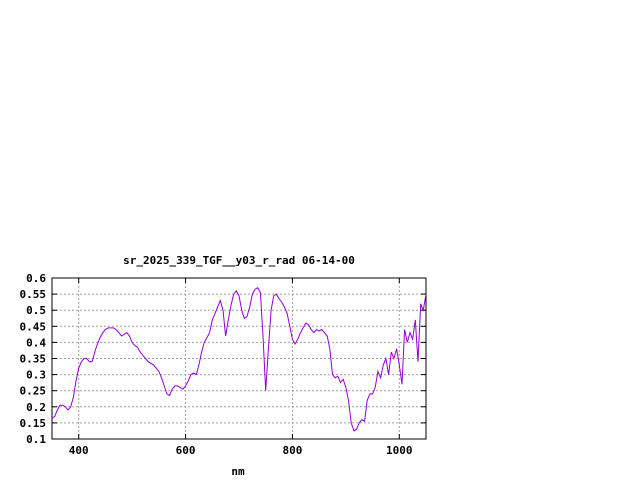 The image size is (640, 480). Describe the element at coordinates (36, 439) in the screenshot. I see `y-tick-label: 0.1` at that location.